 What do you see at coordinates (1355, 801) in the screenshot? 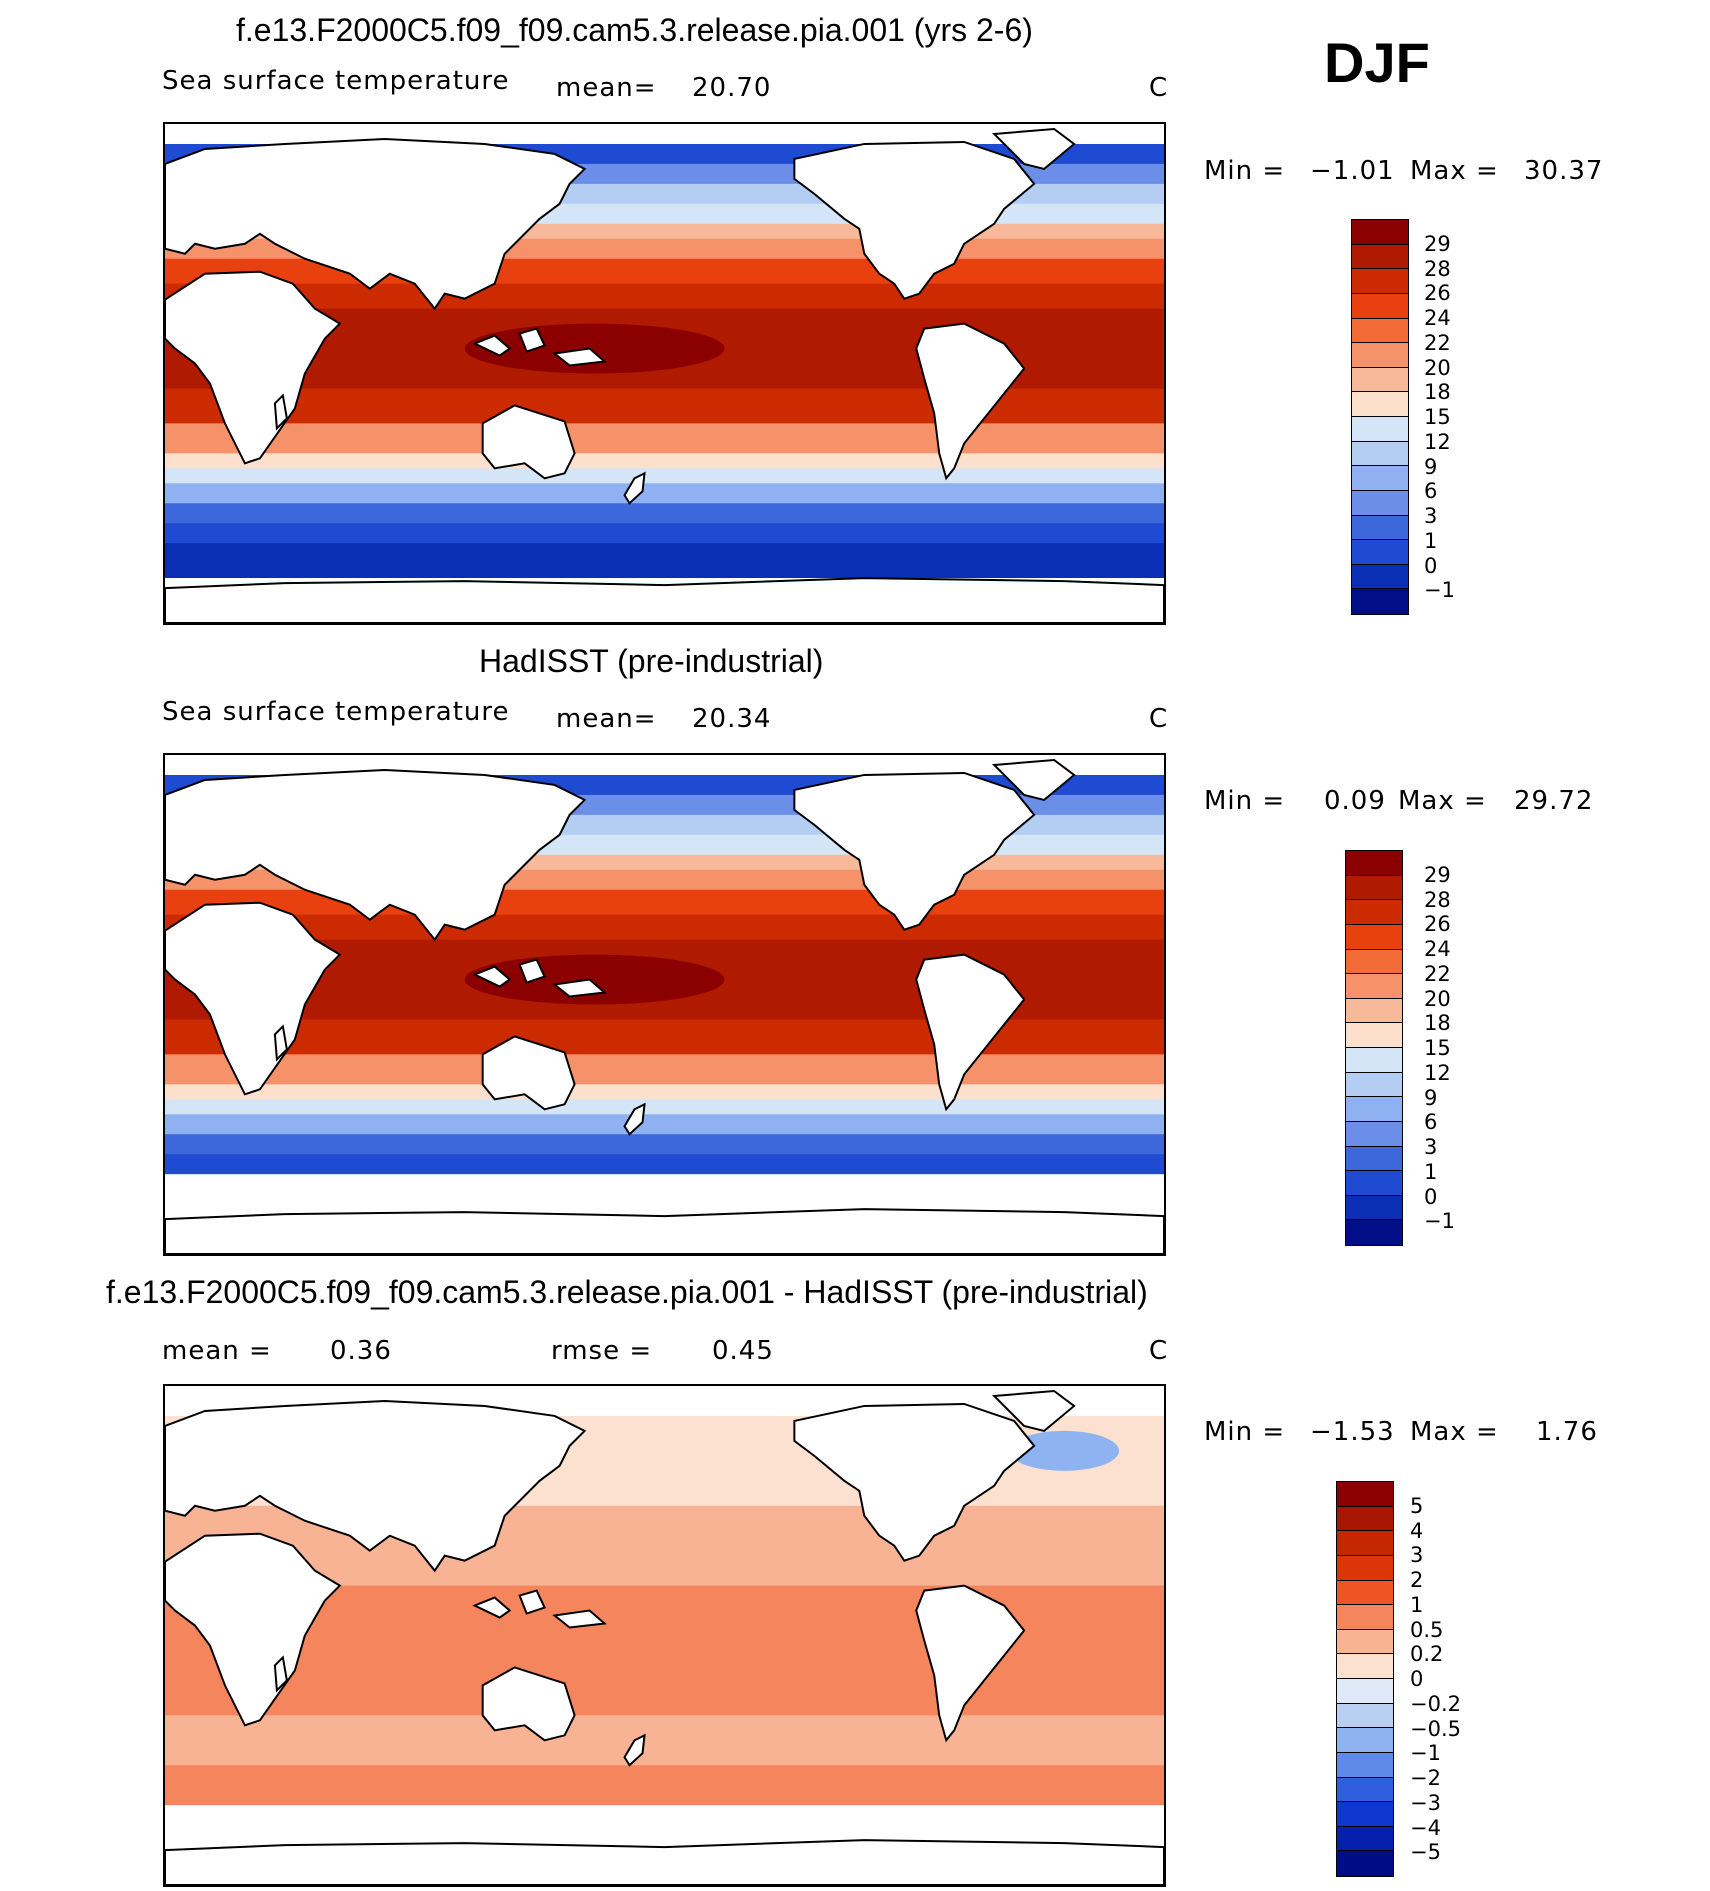
I see `panel2-min-value: 0.09` at bounding box center [1355, 801].